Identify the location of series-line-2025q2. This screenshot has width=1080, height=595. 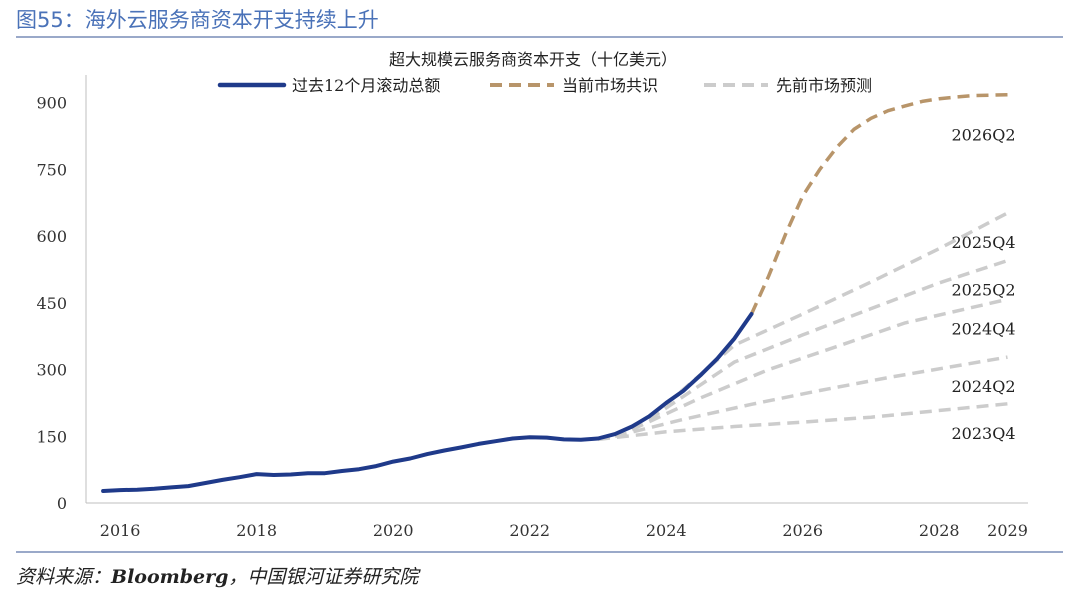
(828, 339).